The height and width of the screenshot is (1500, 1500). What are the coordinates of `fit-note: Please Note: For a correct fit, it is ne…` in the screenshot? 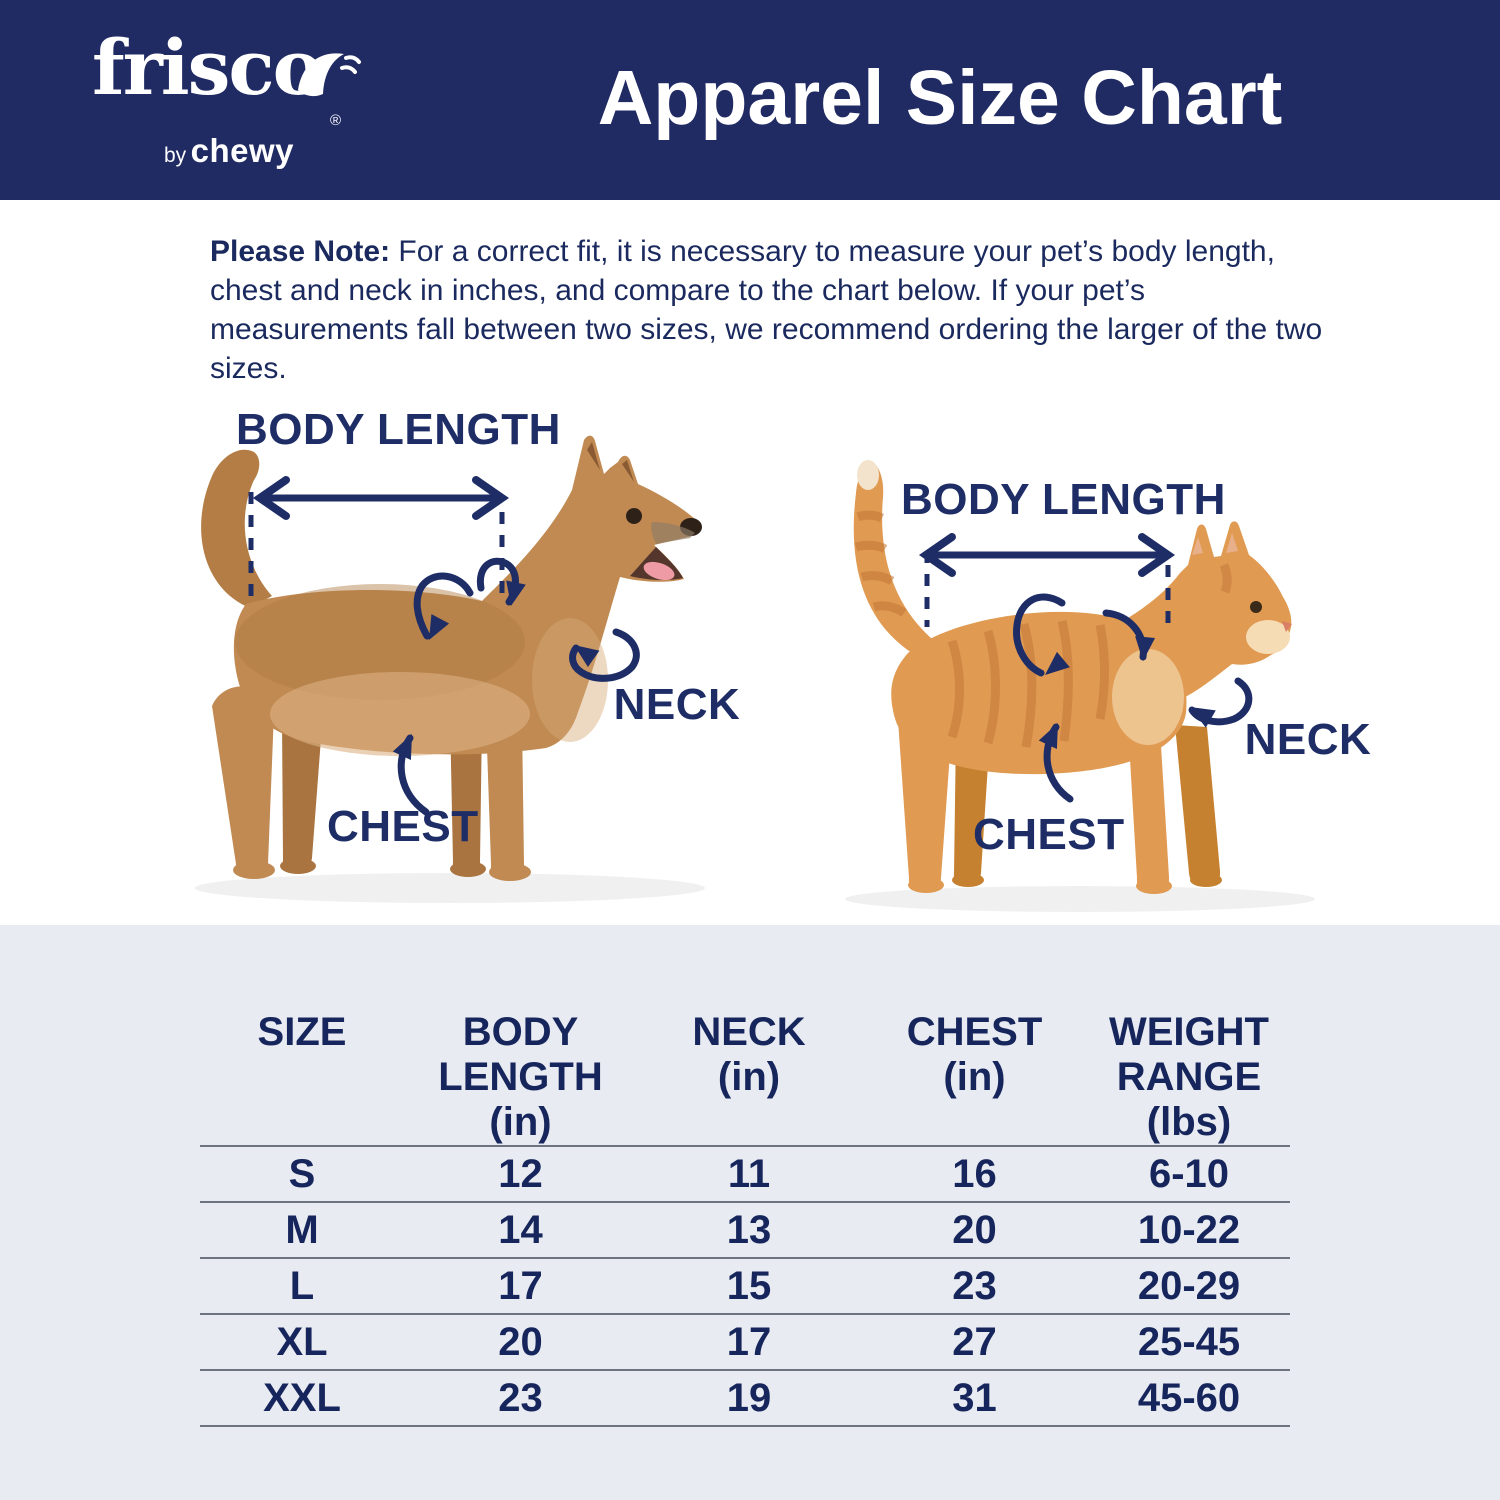 It's located at (769, 310).